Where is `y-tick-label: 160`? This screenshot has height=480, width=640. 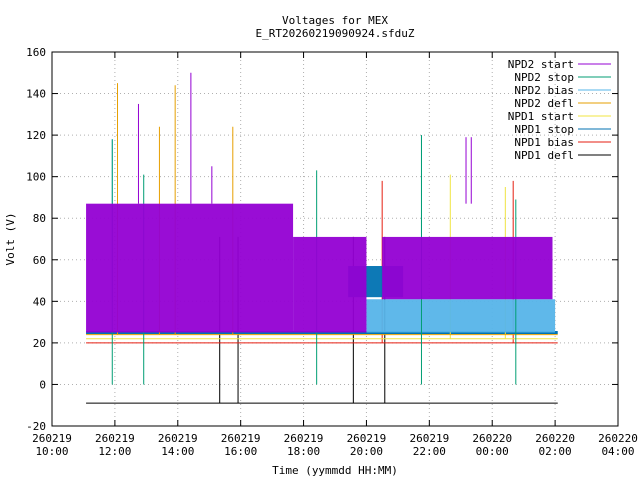
y-tick-label: 160 is located at coordinates (36, 52).